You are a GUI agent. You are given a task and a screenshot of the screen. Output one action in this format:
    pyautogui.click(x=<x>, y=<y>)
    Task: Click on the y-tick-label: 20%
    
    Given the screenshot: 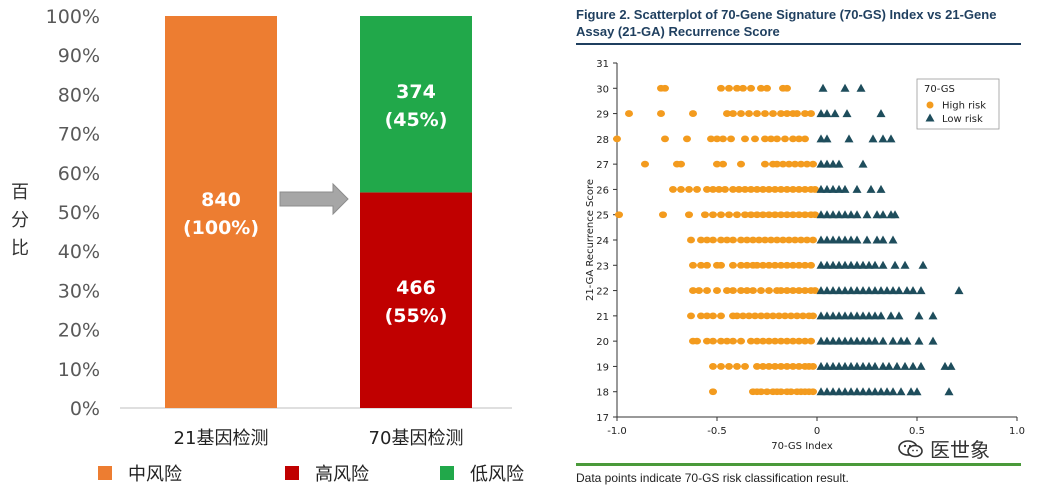 What is the action you would take?
    pyautogui.click(x=79, y=331)
    